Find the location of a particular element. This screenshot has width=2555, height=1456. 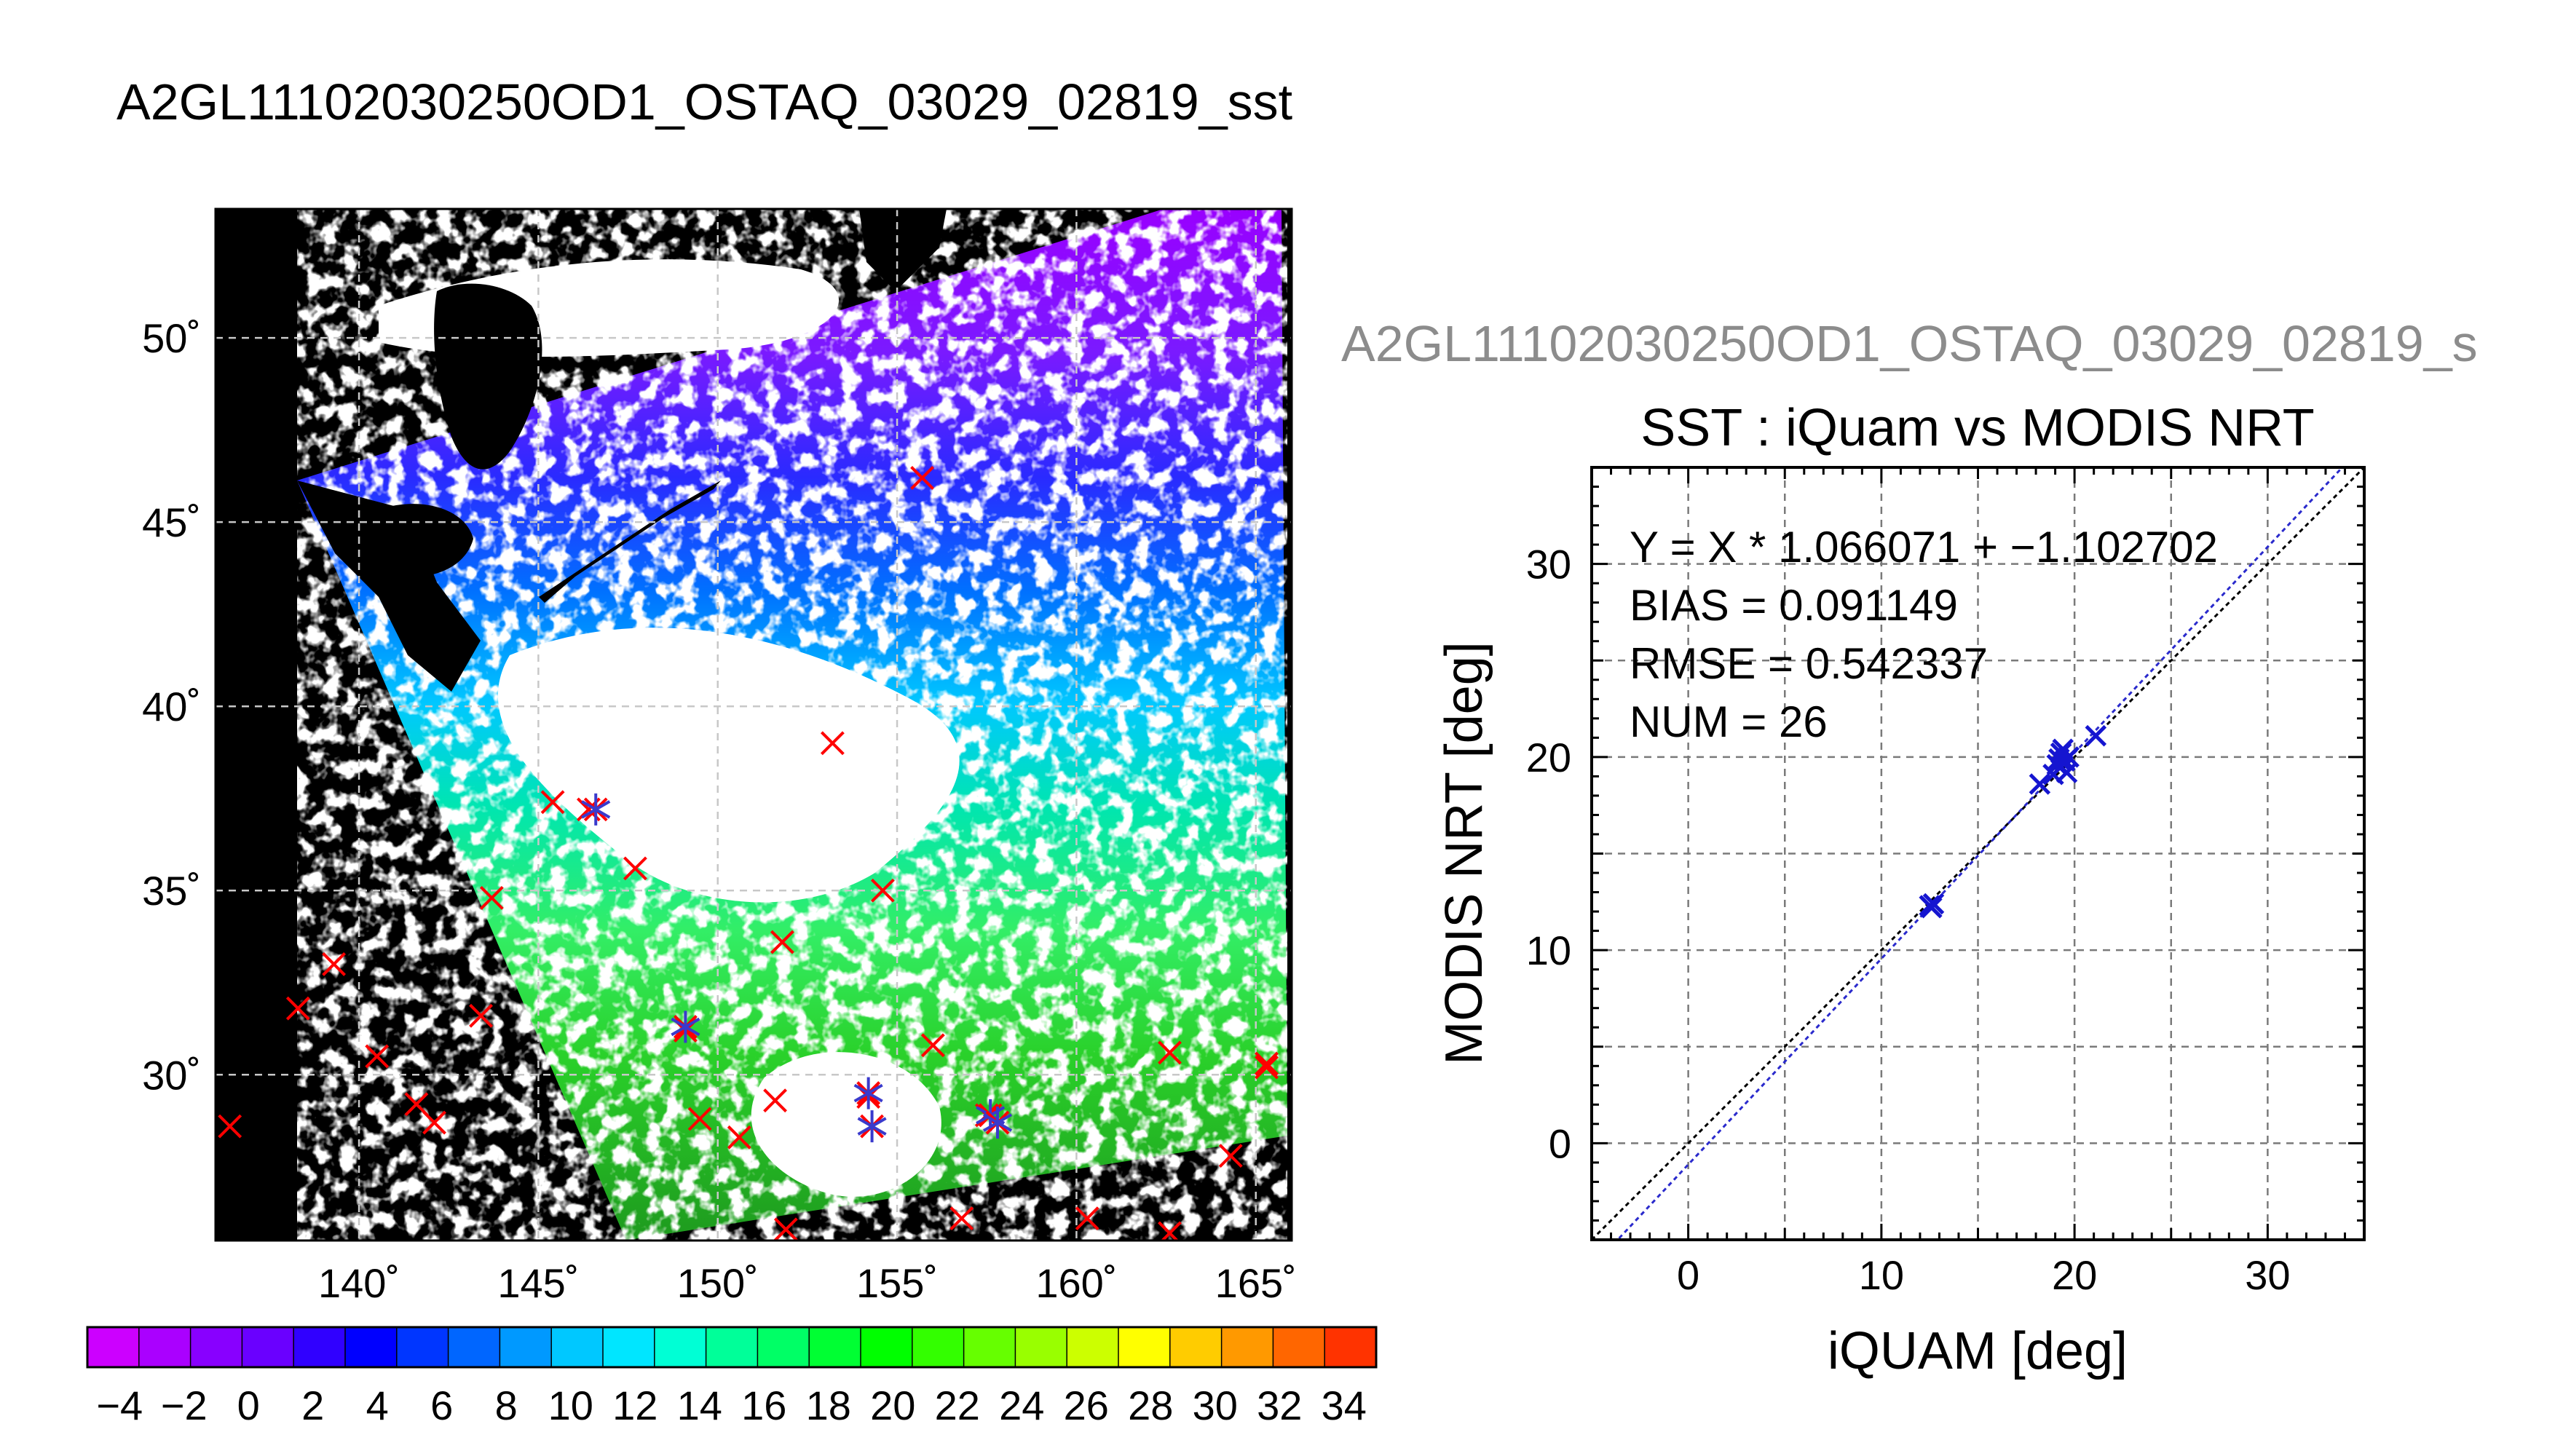

map-lon-tick-label: 165˚ is located at coordinates (1256, 1283).